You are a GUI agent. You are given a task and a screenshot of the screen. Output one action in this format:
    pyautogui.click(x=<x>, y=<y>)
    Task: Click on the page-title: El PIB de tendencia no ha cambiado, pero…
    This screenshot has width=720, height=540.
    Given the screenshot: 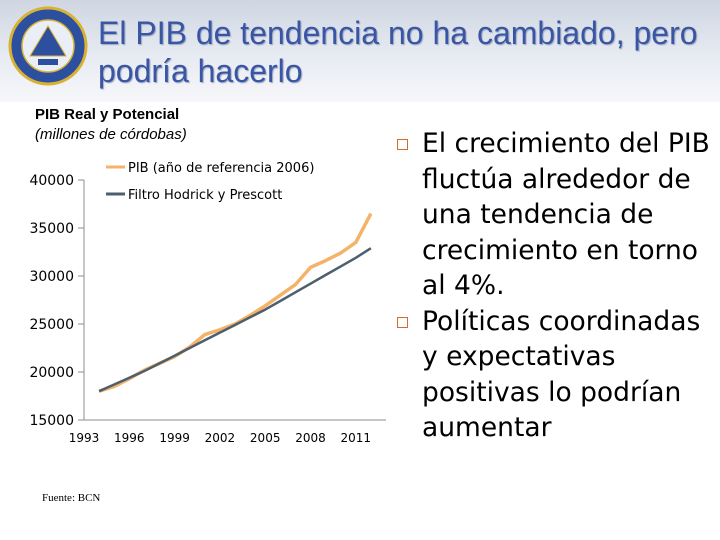 What is the action you would take?
    pyautogui.click(x=398, y=52)
    